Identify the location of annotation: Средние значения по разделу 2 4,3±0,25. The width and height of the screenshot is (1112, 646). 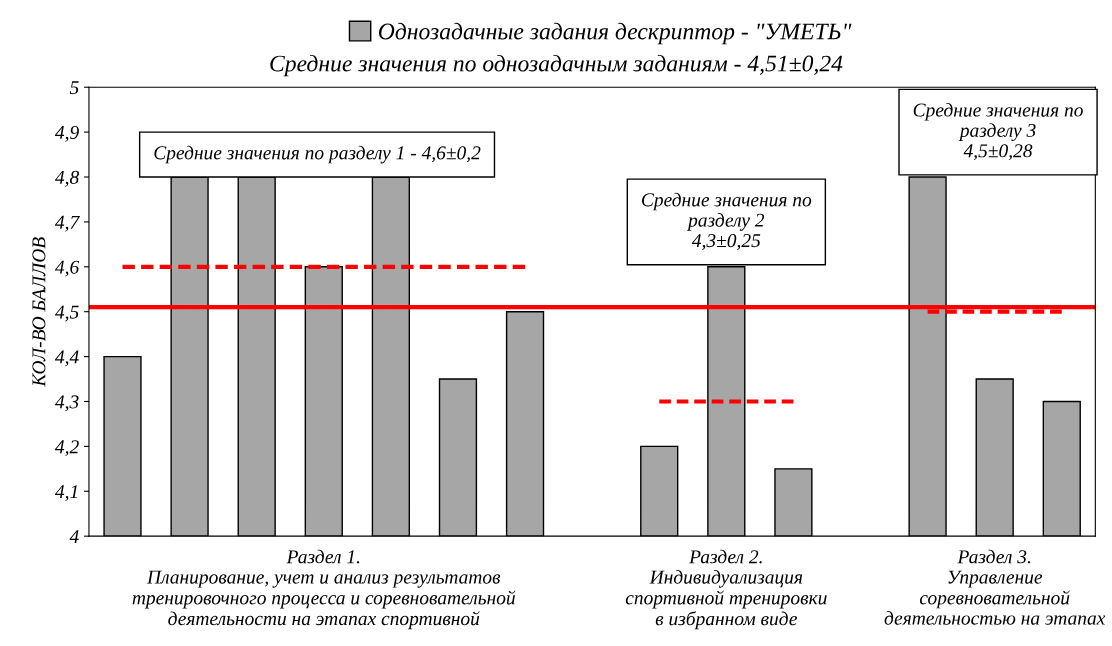
(726, 221).